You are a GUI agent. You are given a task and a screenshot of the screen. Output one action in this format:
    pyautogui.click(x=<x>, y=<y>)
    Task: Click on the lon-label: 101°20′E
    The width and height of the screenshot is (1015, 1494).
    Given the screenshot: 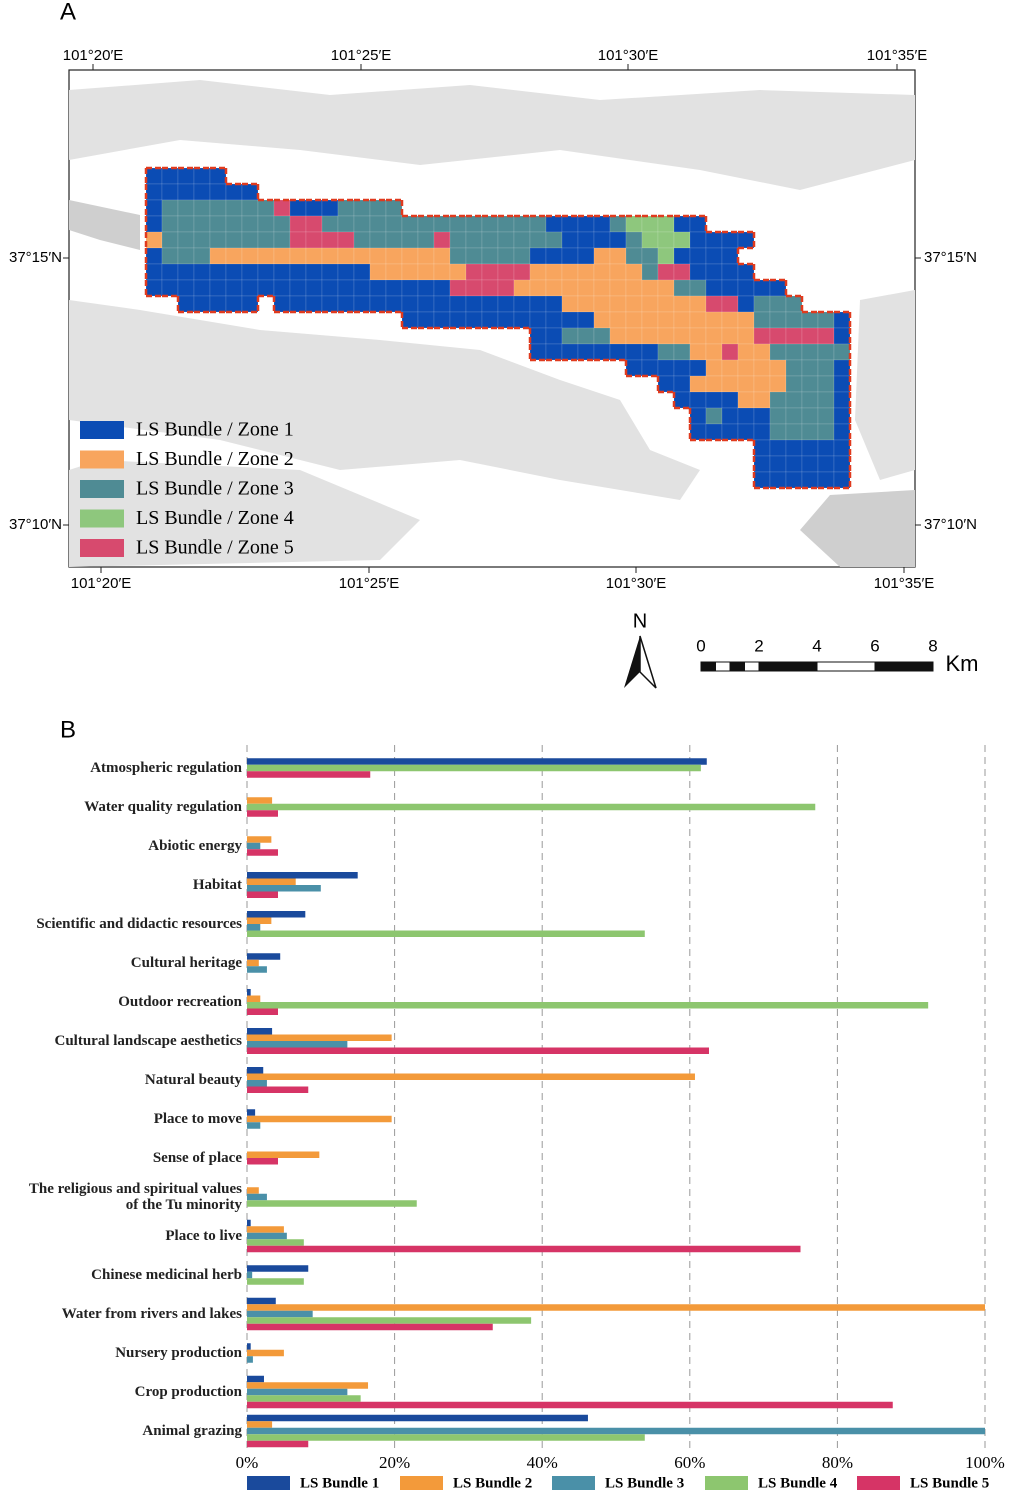 What is the action you would take?
    pyautogui.click(x=101, y=583)
    